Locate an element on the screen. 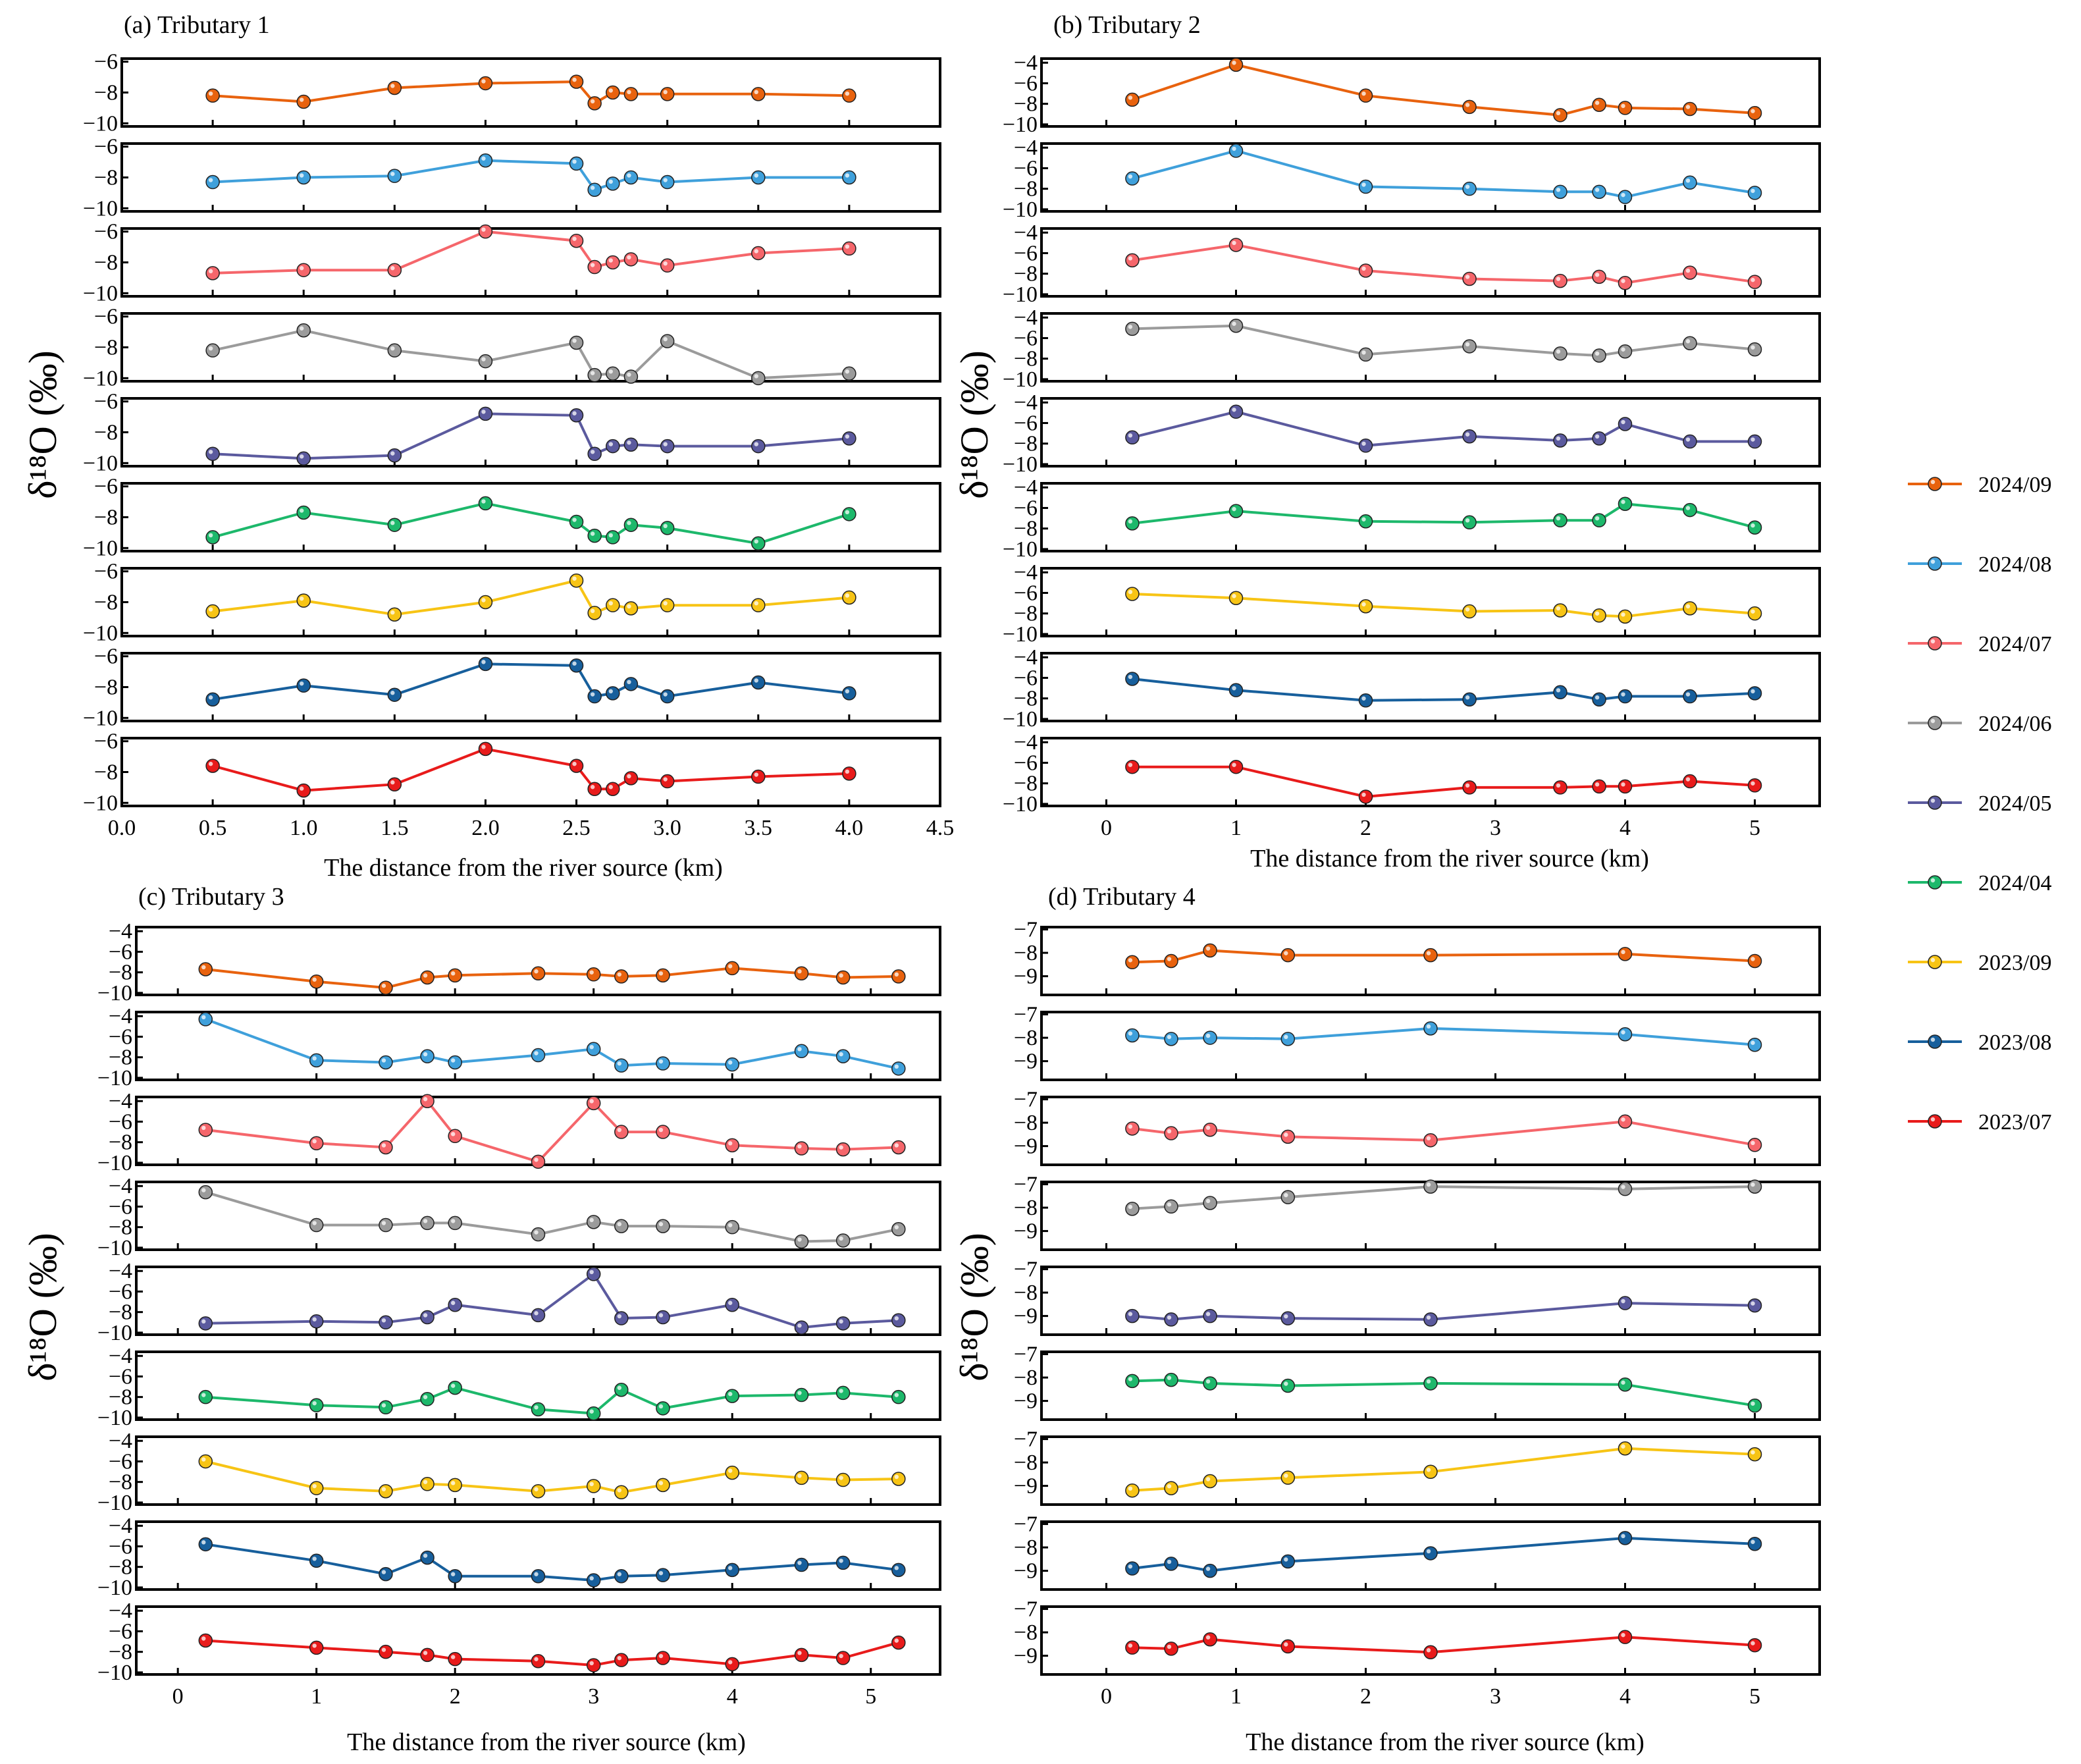 This screenshot has width=2081, height=1764. subplot-2023-08: −10−8−6−4 is located at coordinates (1412, 688).